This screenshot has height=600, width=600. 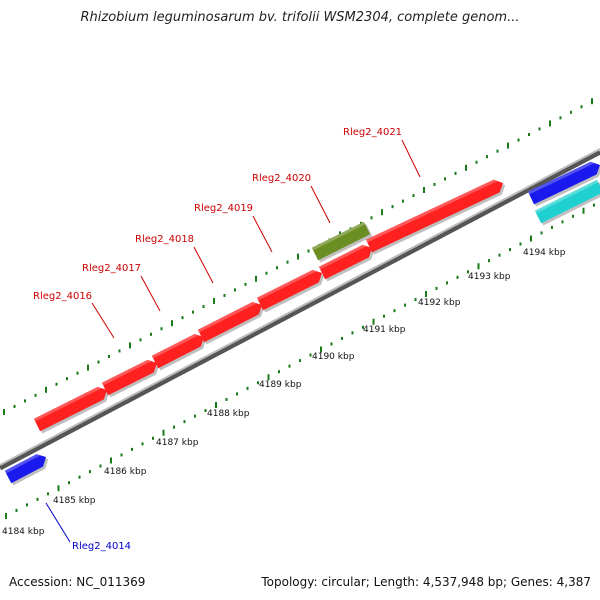 I want to click on scale-label: 4186 kbp, so click(x=125, y=472).